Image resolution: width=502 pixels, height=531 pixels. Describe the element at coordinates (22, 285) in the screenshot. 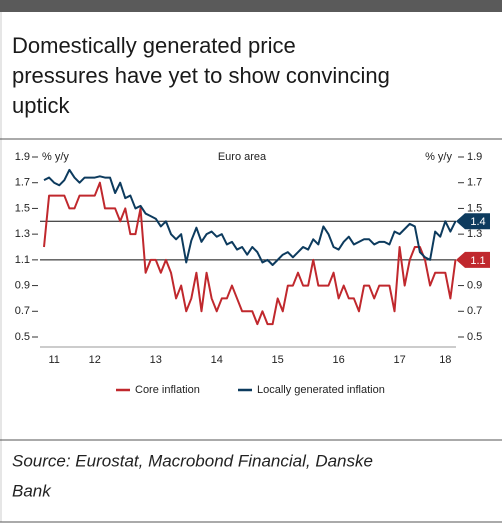

I see `y-tick-label: 0.9` at that location.